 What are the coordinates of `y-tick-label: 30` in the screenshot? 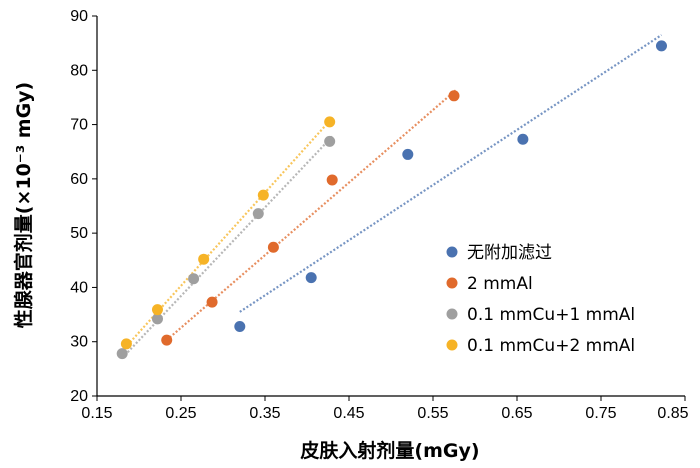 It's located at (79, 342).